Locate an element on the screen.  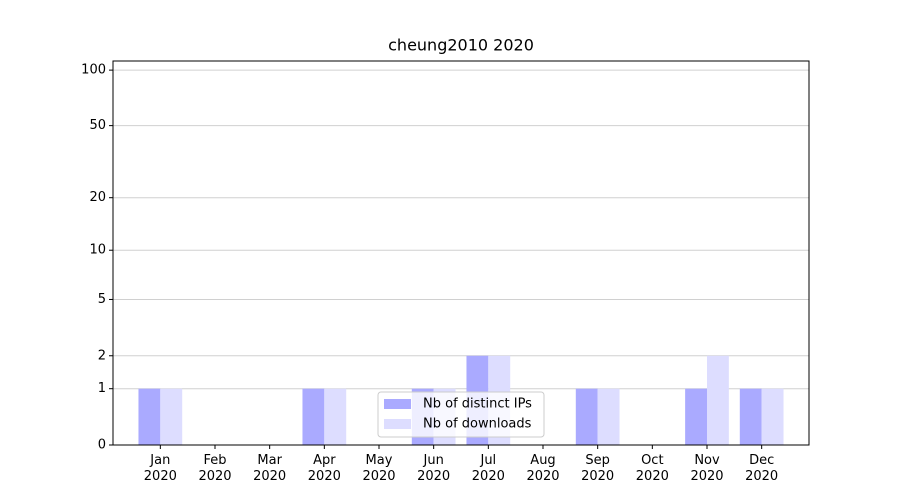
y-tick-label: 2 is located at coordinates (102, 355).